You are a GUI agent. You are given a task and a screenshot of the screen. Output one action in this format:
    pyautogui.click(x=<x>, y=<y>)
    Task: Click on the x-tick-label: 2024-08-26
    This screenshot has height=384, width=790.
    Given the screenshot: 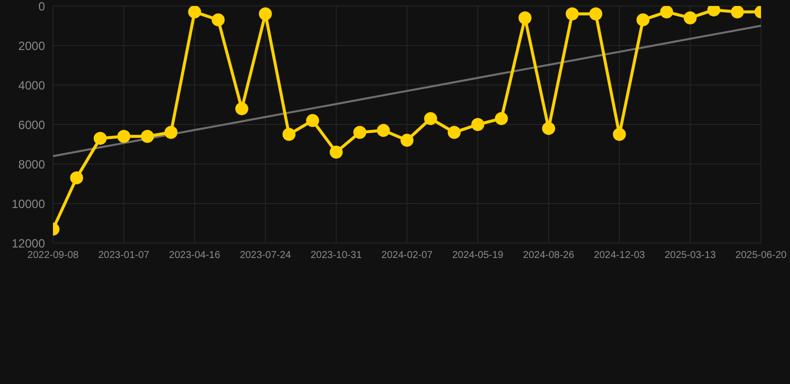 What is the action you would take?
    pyautogui.click(x=549, y=256)
    